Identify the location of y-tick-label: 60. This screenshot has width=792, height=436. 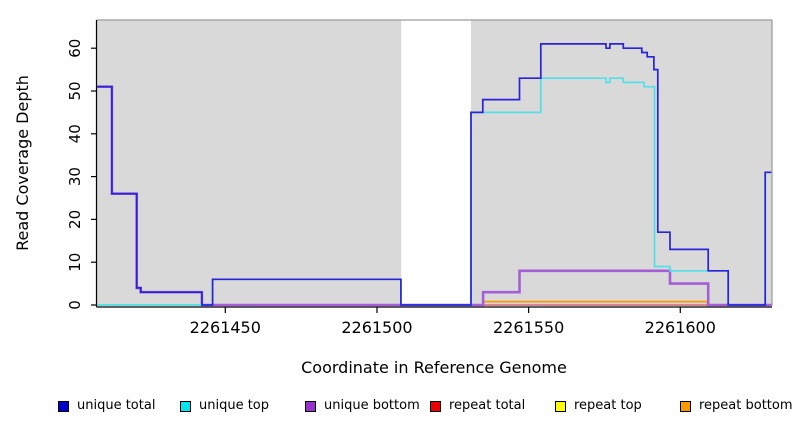
(75, 48).